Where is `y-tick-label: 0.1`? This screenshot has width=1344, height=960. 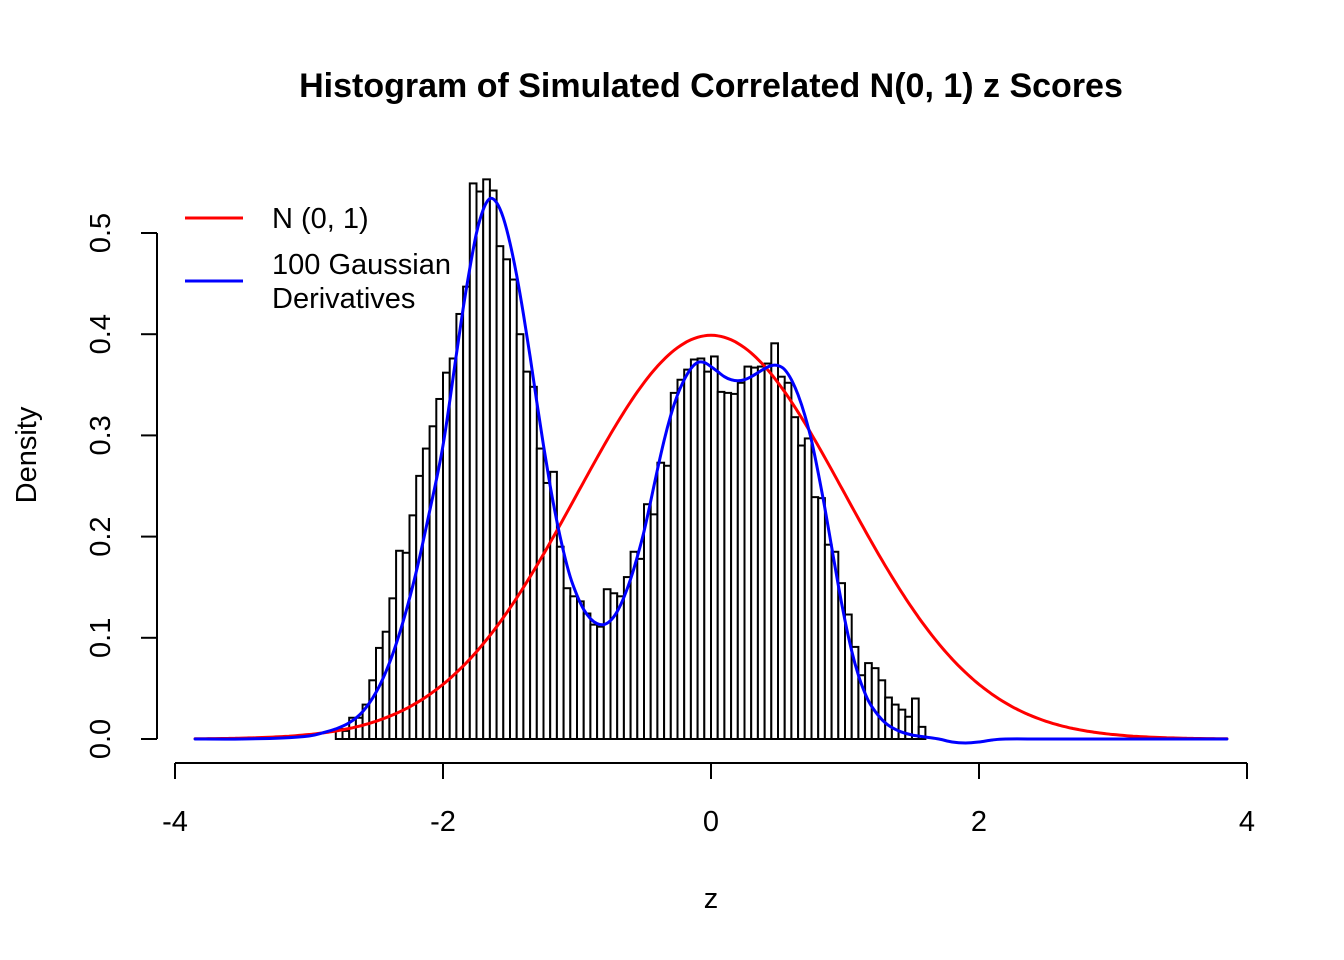 y-tick-label: 0.1 is located at coordinates (101, 638).